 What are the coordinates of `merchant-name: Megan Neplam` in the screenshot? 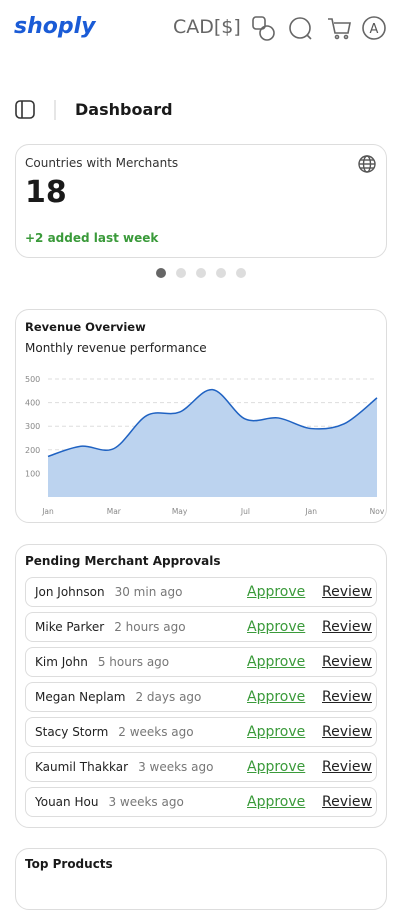 It's located at (80, 697).